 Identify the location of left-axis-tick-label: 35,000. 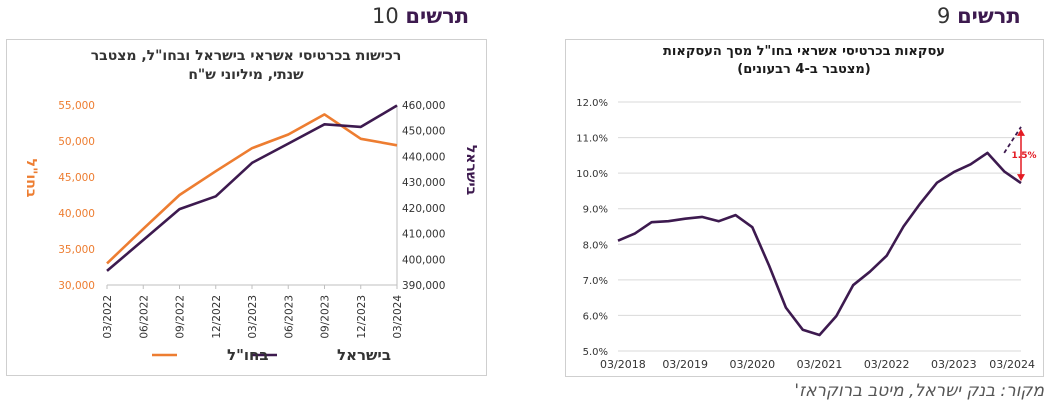
(76, 250).